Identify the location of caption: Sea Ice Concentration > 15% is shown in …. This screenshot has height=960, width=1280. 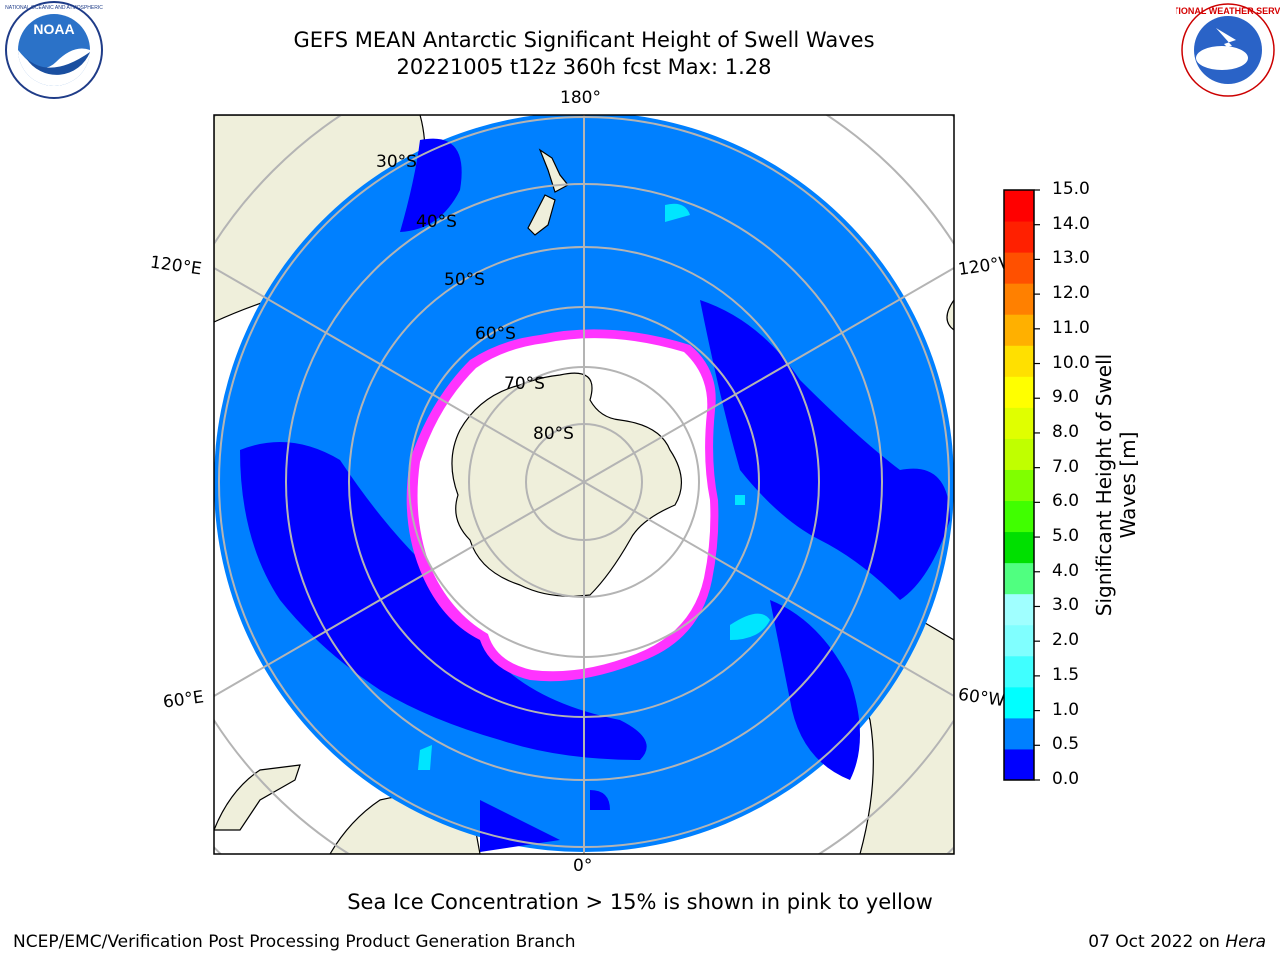
(640, 902).